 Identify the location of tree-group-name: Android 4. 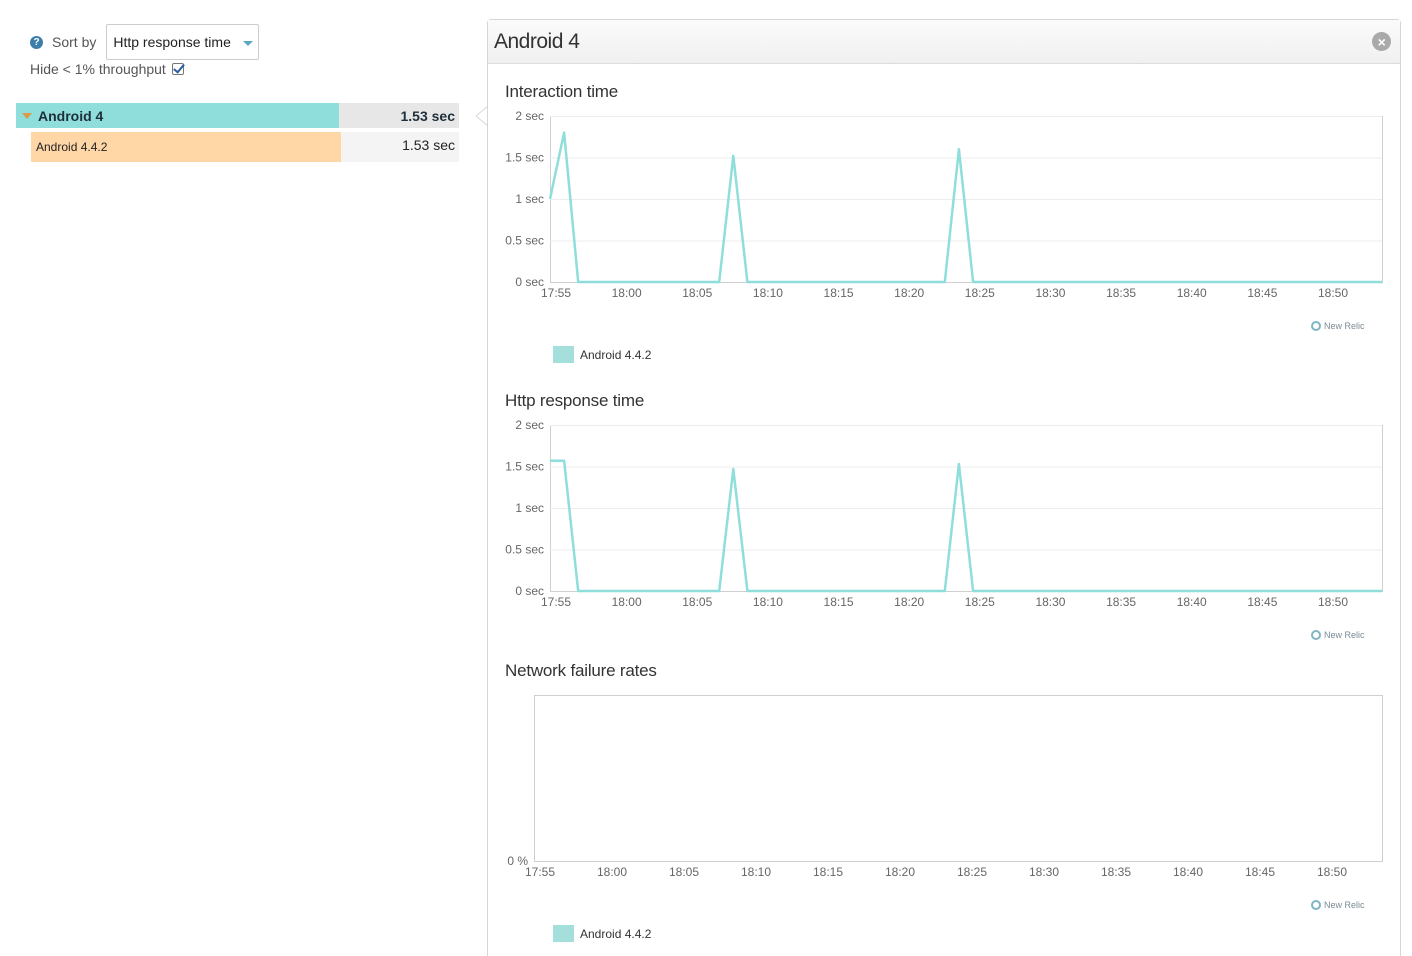
(177, 115).